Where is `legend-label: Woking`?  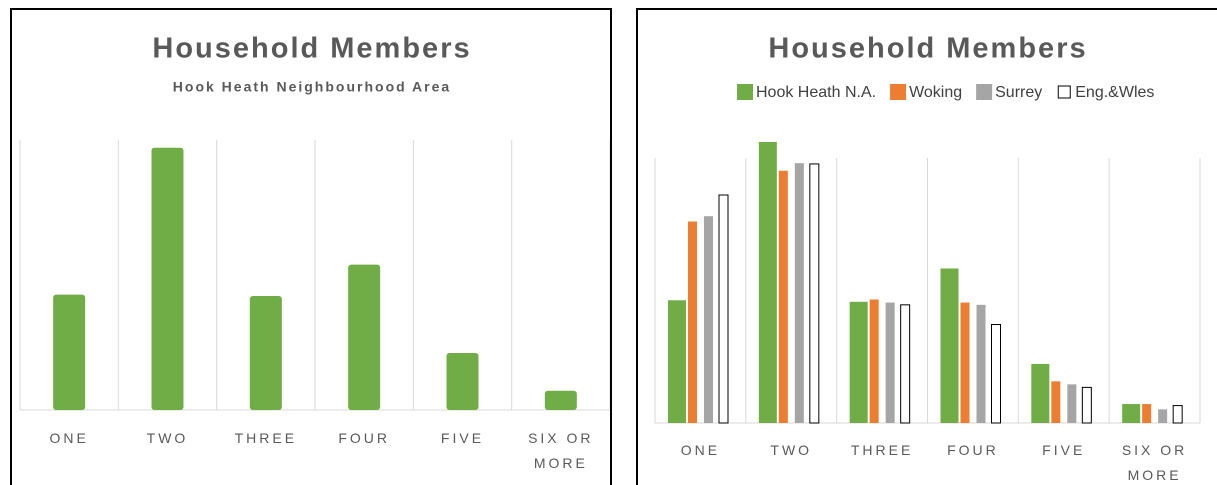
legend-label: Woking is located at coordinates (935, 92).